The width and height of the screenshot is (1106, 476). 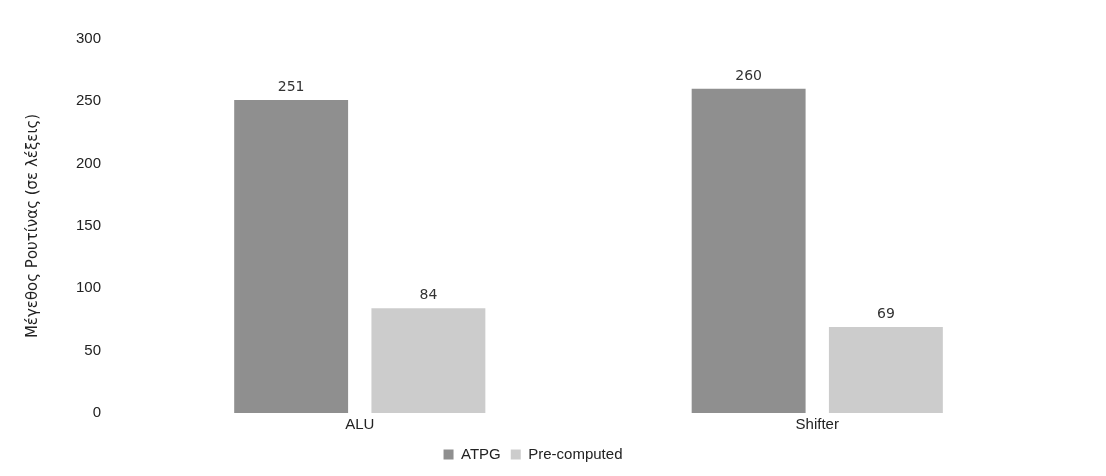 I want to click on y-tick-label: 300, so click(x=89, y=38).